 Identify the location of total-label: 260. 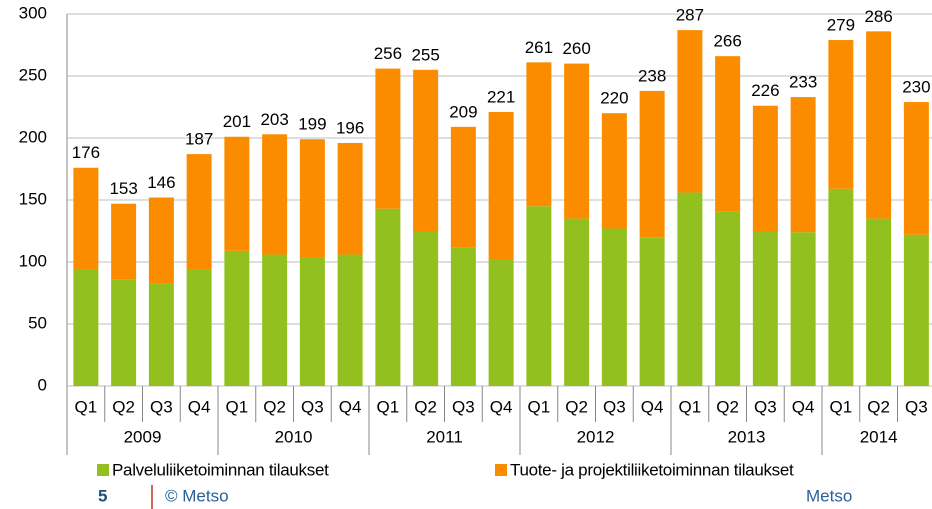
(576, 48).